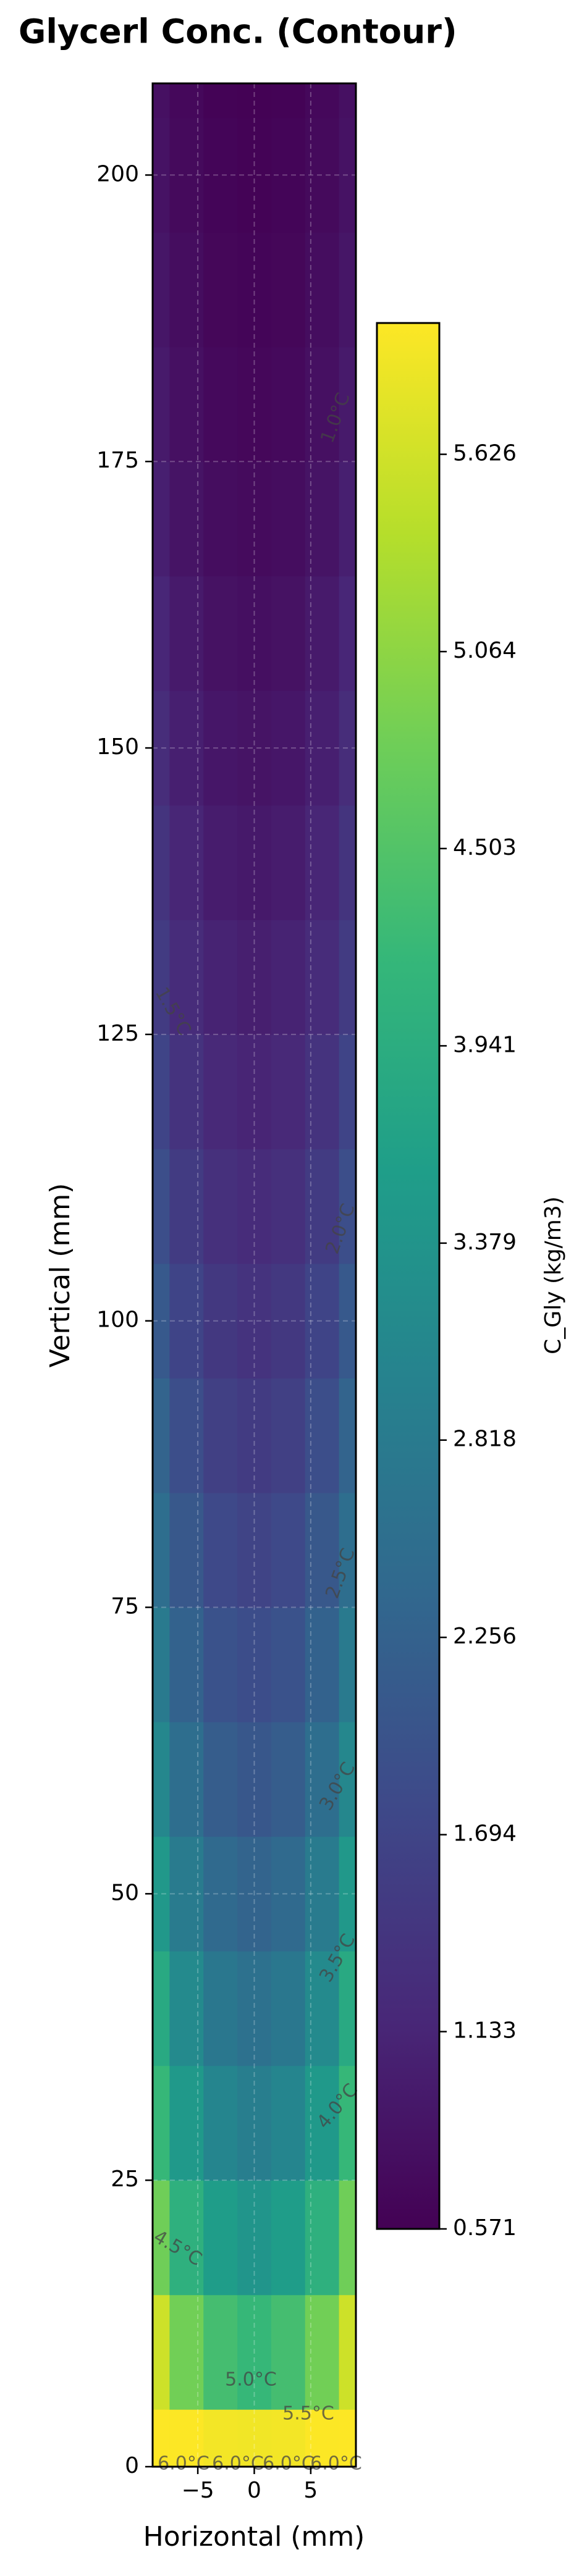  I want to click on y-tick-label: 100, so click(117, 1320).